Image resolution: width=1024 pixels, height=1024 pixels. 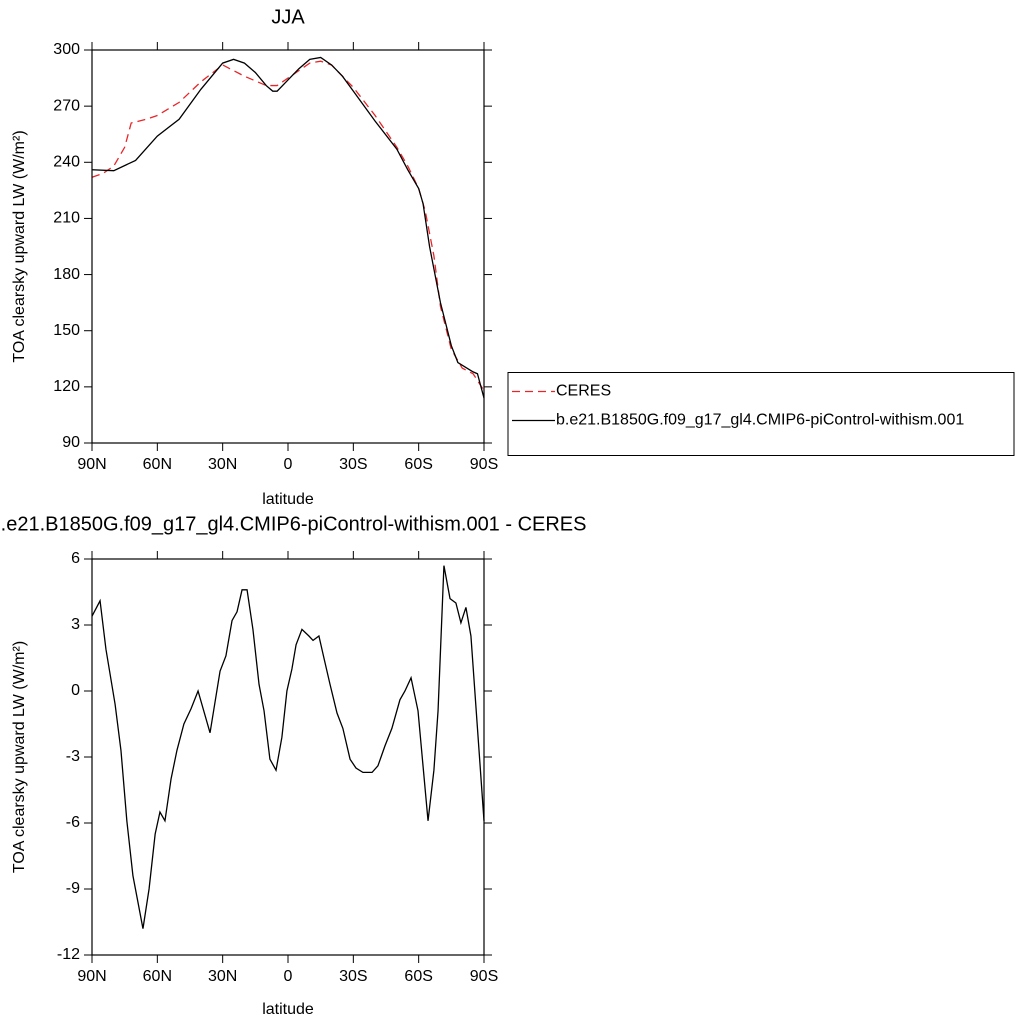 What do you see at coordinates (66, 162) in the screenshot?
I see `y-tick-label: 240` at bounding box center [66, 162].